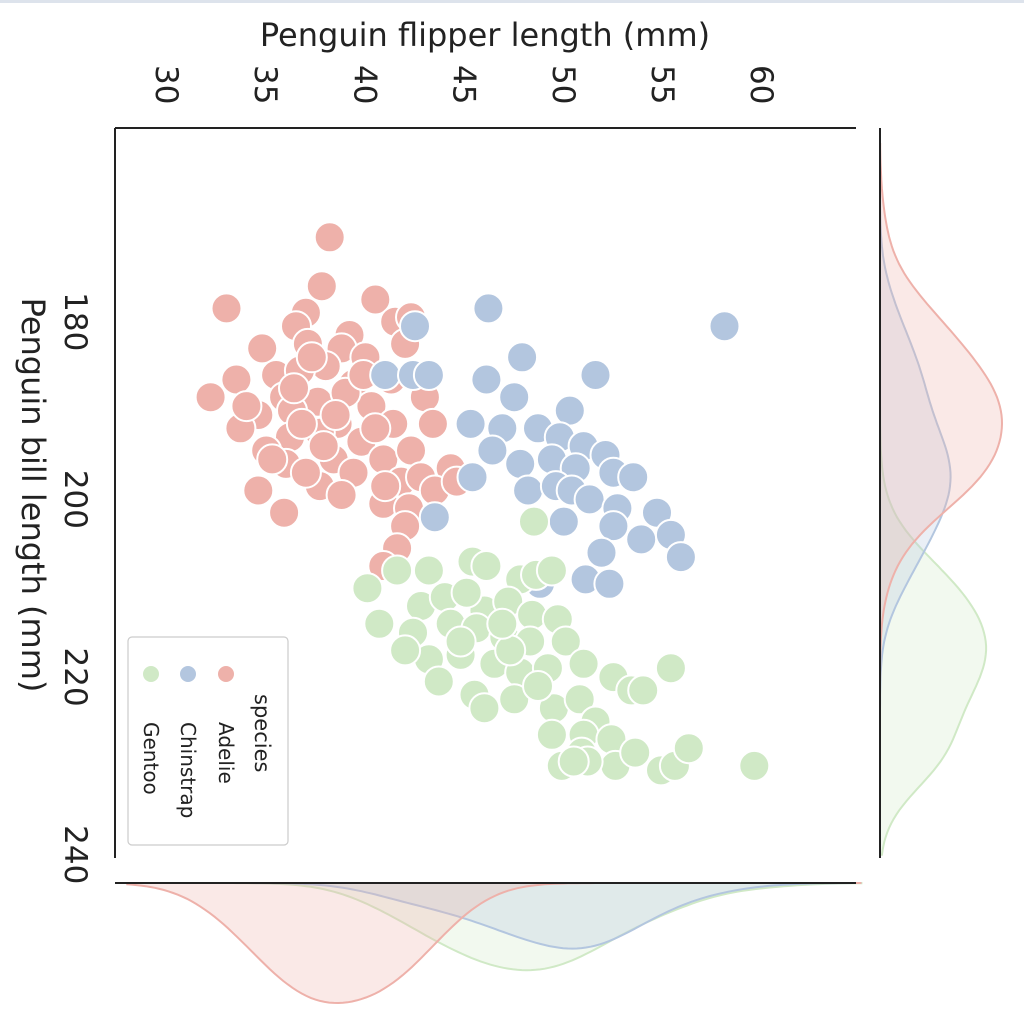 This screenshot has height=1020, width=1024. Describe the element at coordinates (166, 84) in the screenshot. I see `x-tick-label: 30` at that location.